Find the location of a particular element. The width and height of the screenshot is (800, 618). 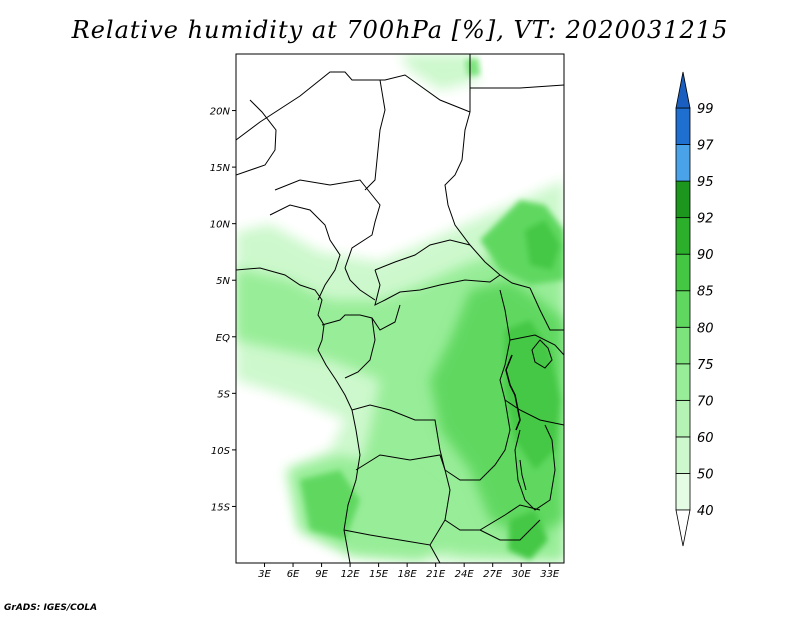

lat-tick-label: 5S is located at coordinates (223, 394).